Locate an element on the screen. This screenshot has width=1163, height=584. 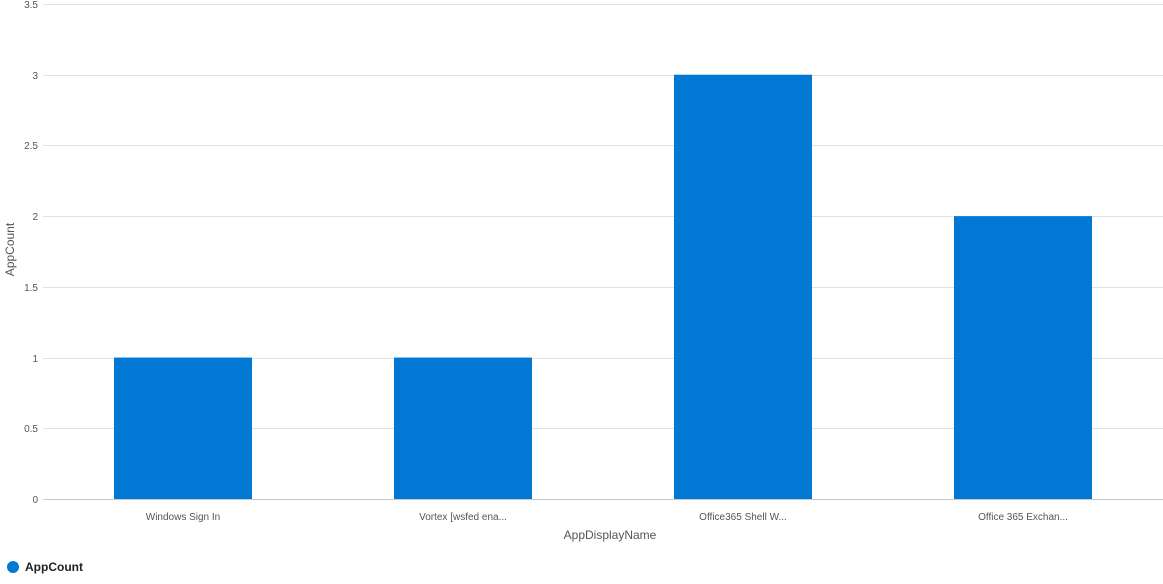
legend-swatch-icon is located at coordinates (13, 567).